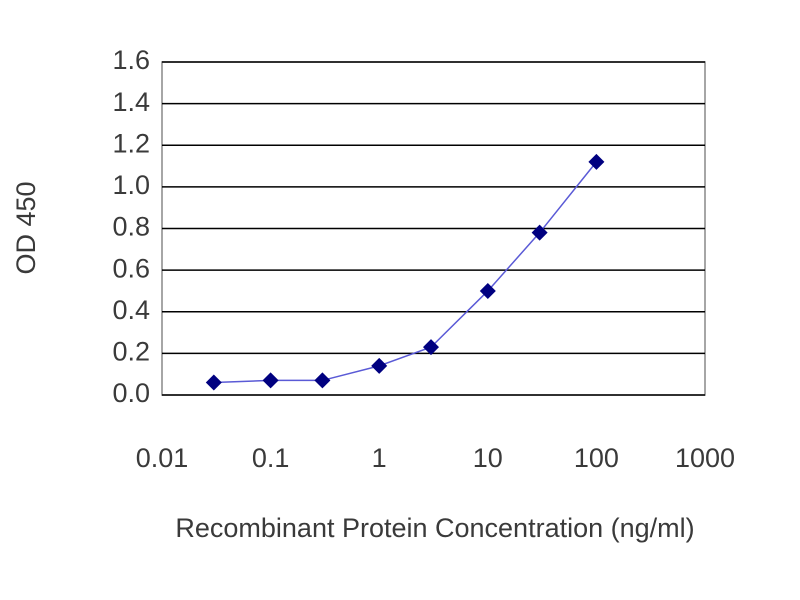 The width and height of the screenshot is (800, 600). What do you see at coordinates (596, 458) in the screenshot?
I see `x-tick-label: 100` at bounding box center [596, 458].